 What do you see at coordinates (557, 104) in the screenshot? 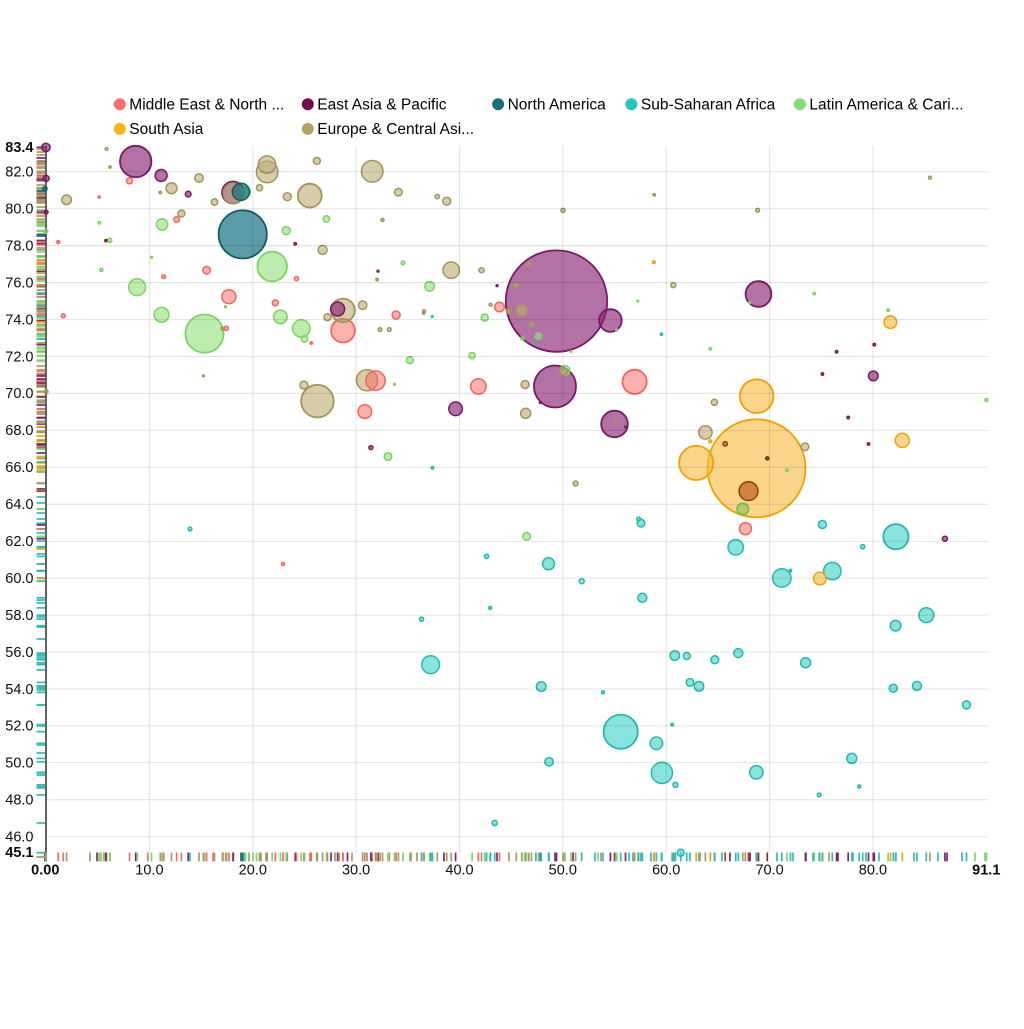
I see `svg-text: North America` at bounding box center [557, 104].